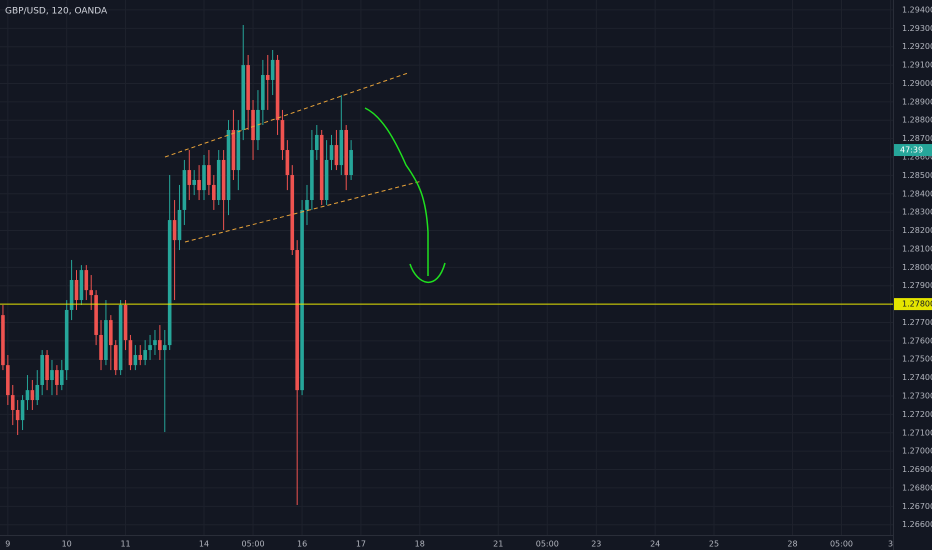 Image resolution: width=932 pixels, height=550 pixels. What do you see at coordinates (56, 12) in the screenshot?
I see `chart-title: GBP/USD, 120, OANDA` at bounding box center [56, 12].